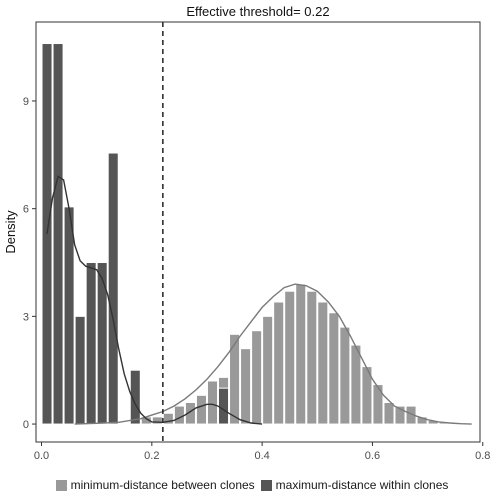 The height and width of the screenshot is (504, 504). Describe the element at coordinates (10, 232) in the screenshot. I see `y-axis-label: Density` at that location.